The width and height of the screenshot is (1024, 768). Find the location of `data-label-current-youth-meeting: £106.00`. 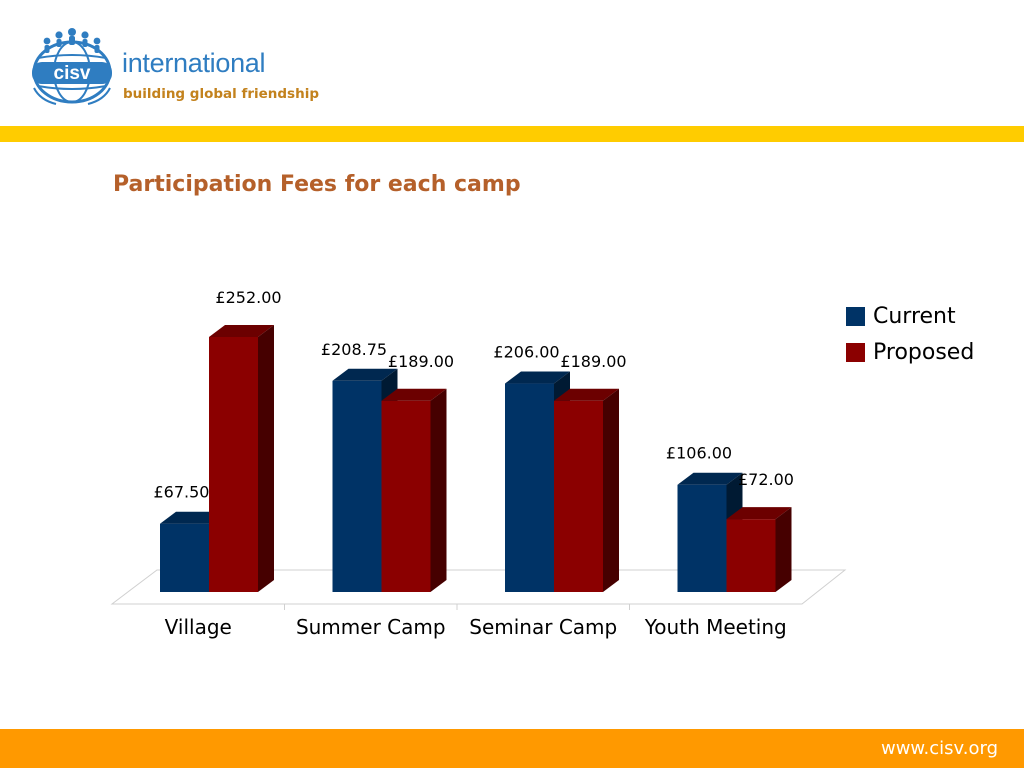

data-label-current-youth-meeting: £106.00 is located at coordinates (699, 453).